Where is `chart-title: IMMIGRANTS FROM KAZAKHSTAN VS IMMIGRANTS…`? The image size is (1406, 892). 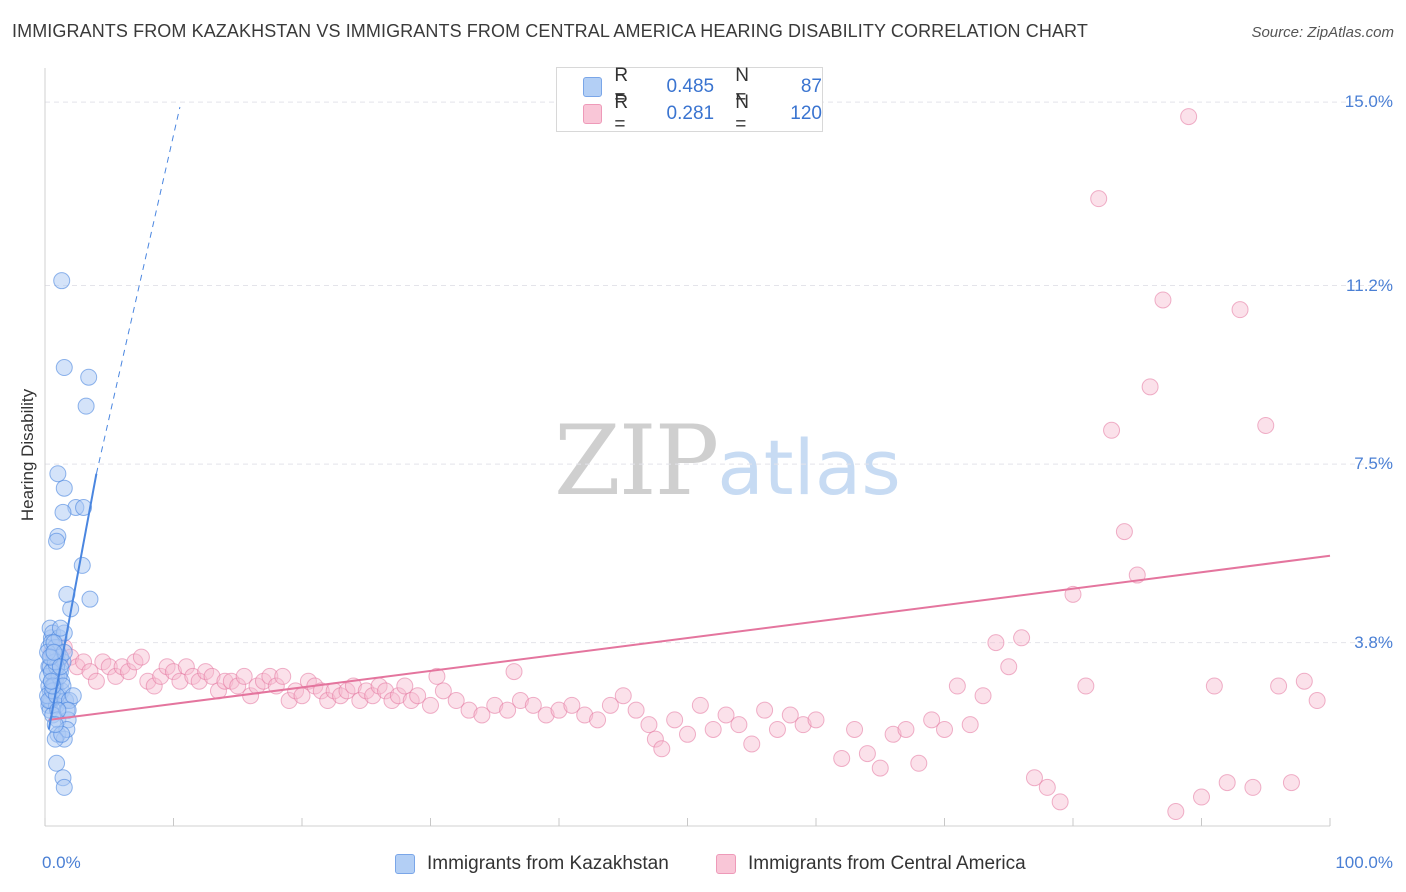 chart-title: IMMIGRANTS FROM KAZAKHSTAN VS IMMIGRANTS… is located at coordinates (550, 31).